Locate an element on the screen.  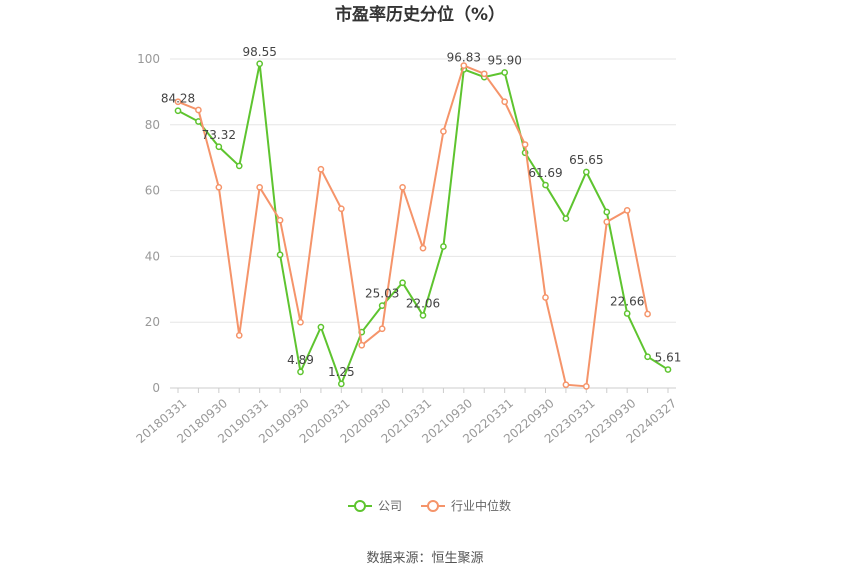
y-tick-label: 100 is located at coordinates (148, 59).